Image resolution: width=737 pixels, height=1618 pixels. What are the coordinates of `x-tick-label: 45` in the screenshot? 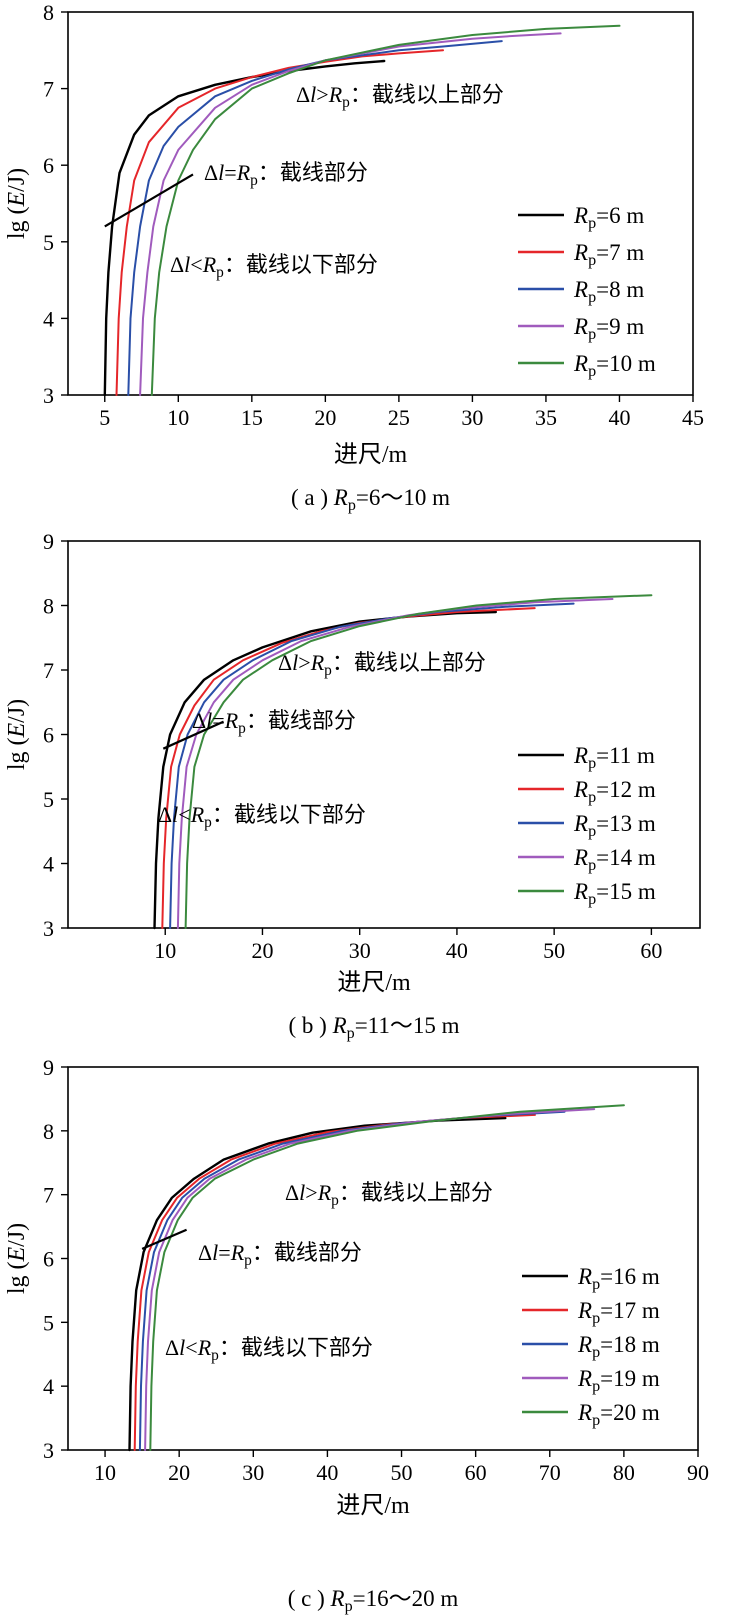 It's located at (693, 417).